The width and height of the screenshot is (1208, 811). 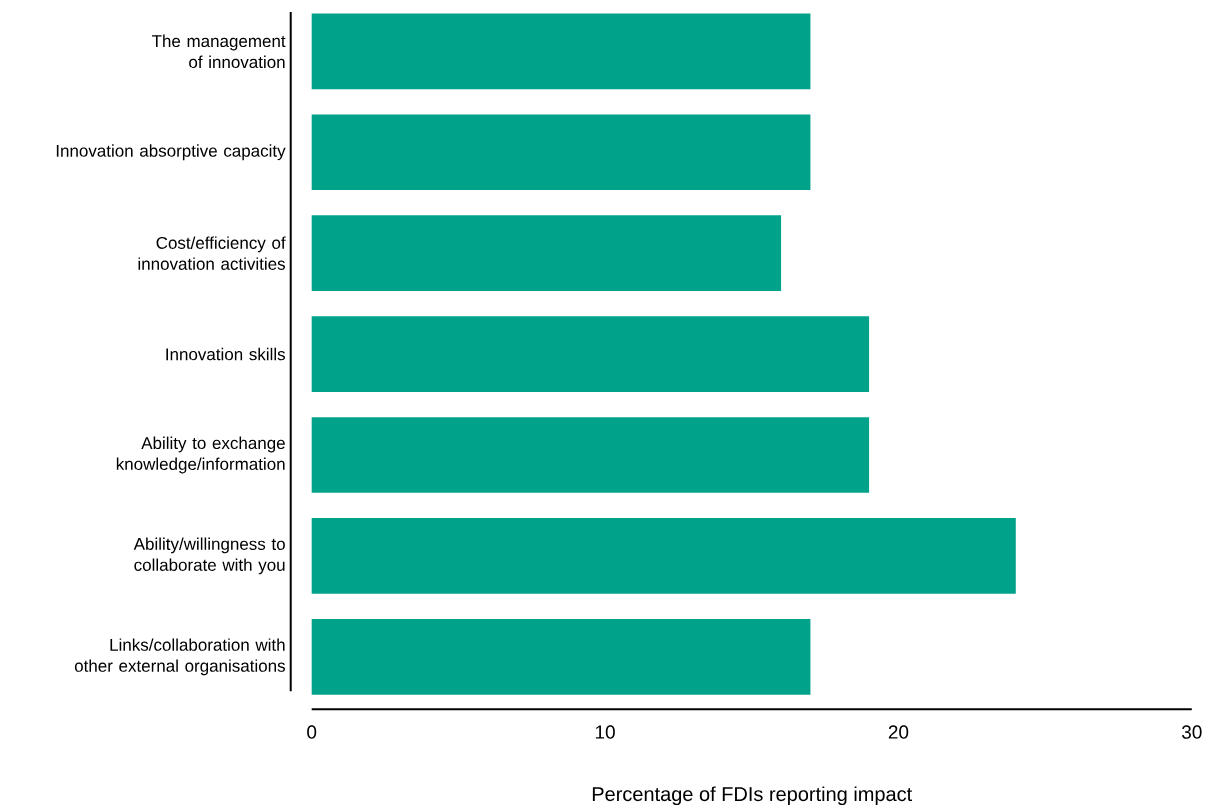 I want to click on x-tick-label: 30, so click(x=1191, y=732).